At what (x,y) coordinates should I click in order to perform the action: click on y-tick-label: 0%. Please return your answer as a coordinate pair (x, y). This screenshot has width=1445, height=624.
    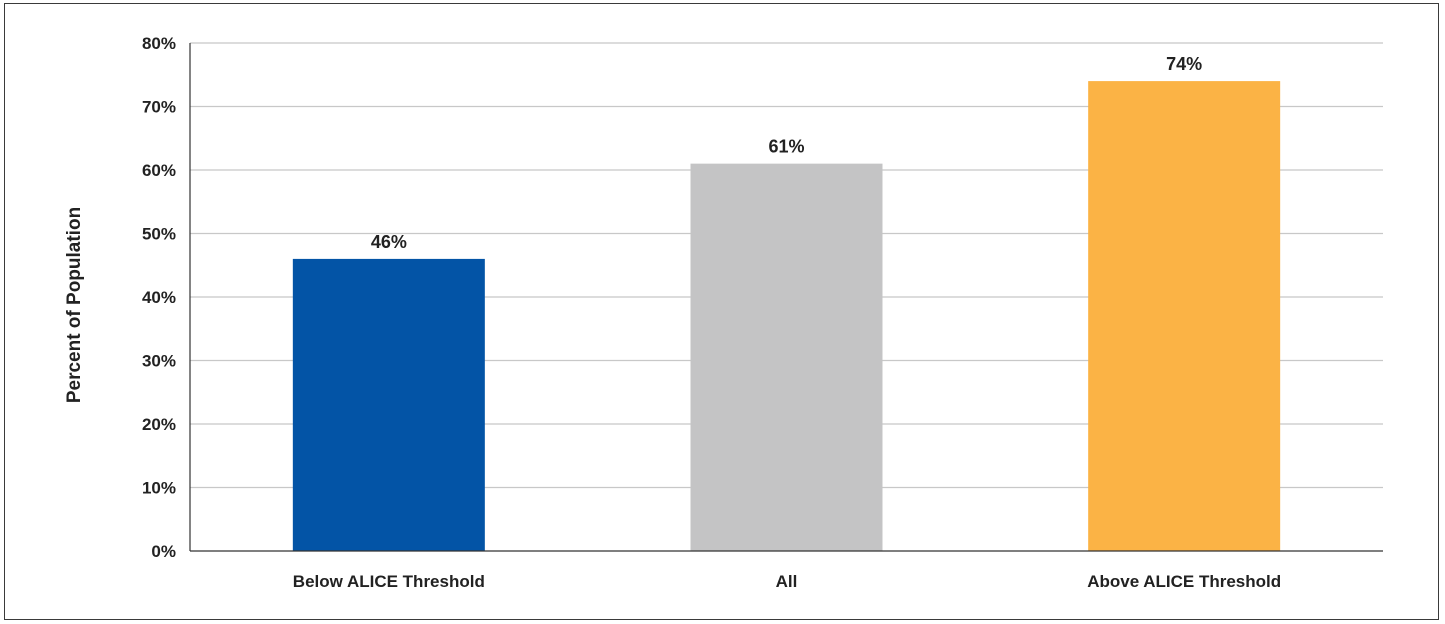
    Looking at the image, I should click on (163, 551).